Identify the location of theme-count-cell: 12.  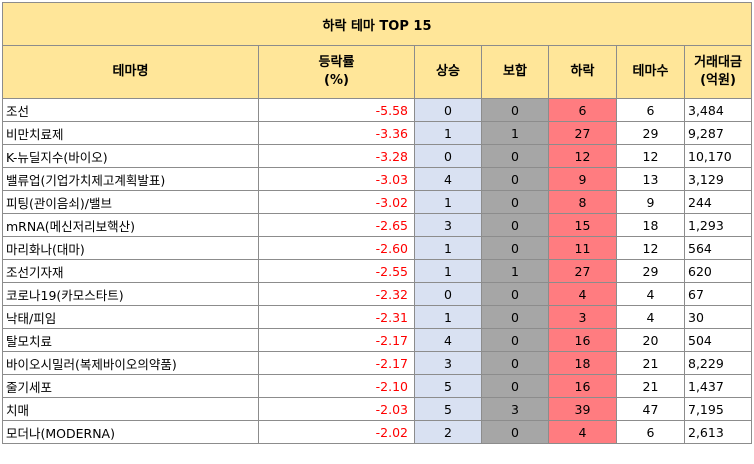
(650, 156).